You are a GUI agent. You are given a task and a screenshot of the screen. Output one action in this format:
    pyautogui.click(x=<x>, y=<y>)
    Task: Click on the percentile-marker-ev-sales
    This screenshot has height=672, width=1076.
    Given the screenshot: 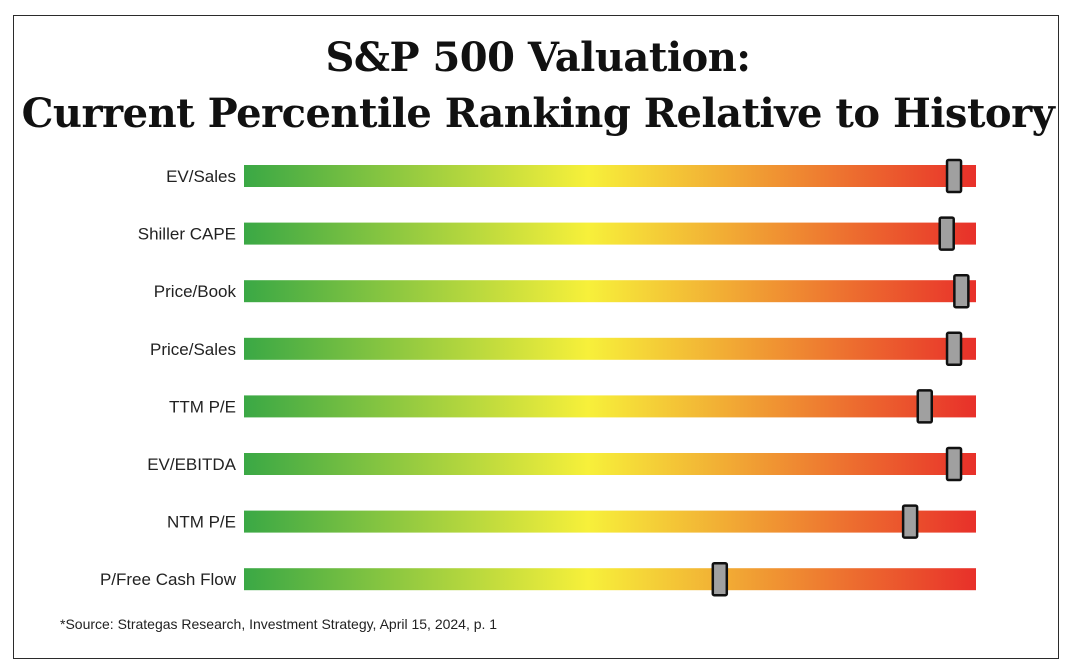 What is the action you would take?
    pyautogui.click(x=954, y=176)
    